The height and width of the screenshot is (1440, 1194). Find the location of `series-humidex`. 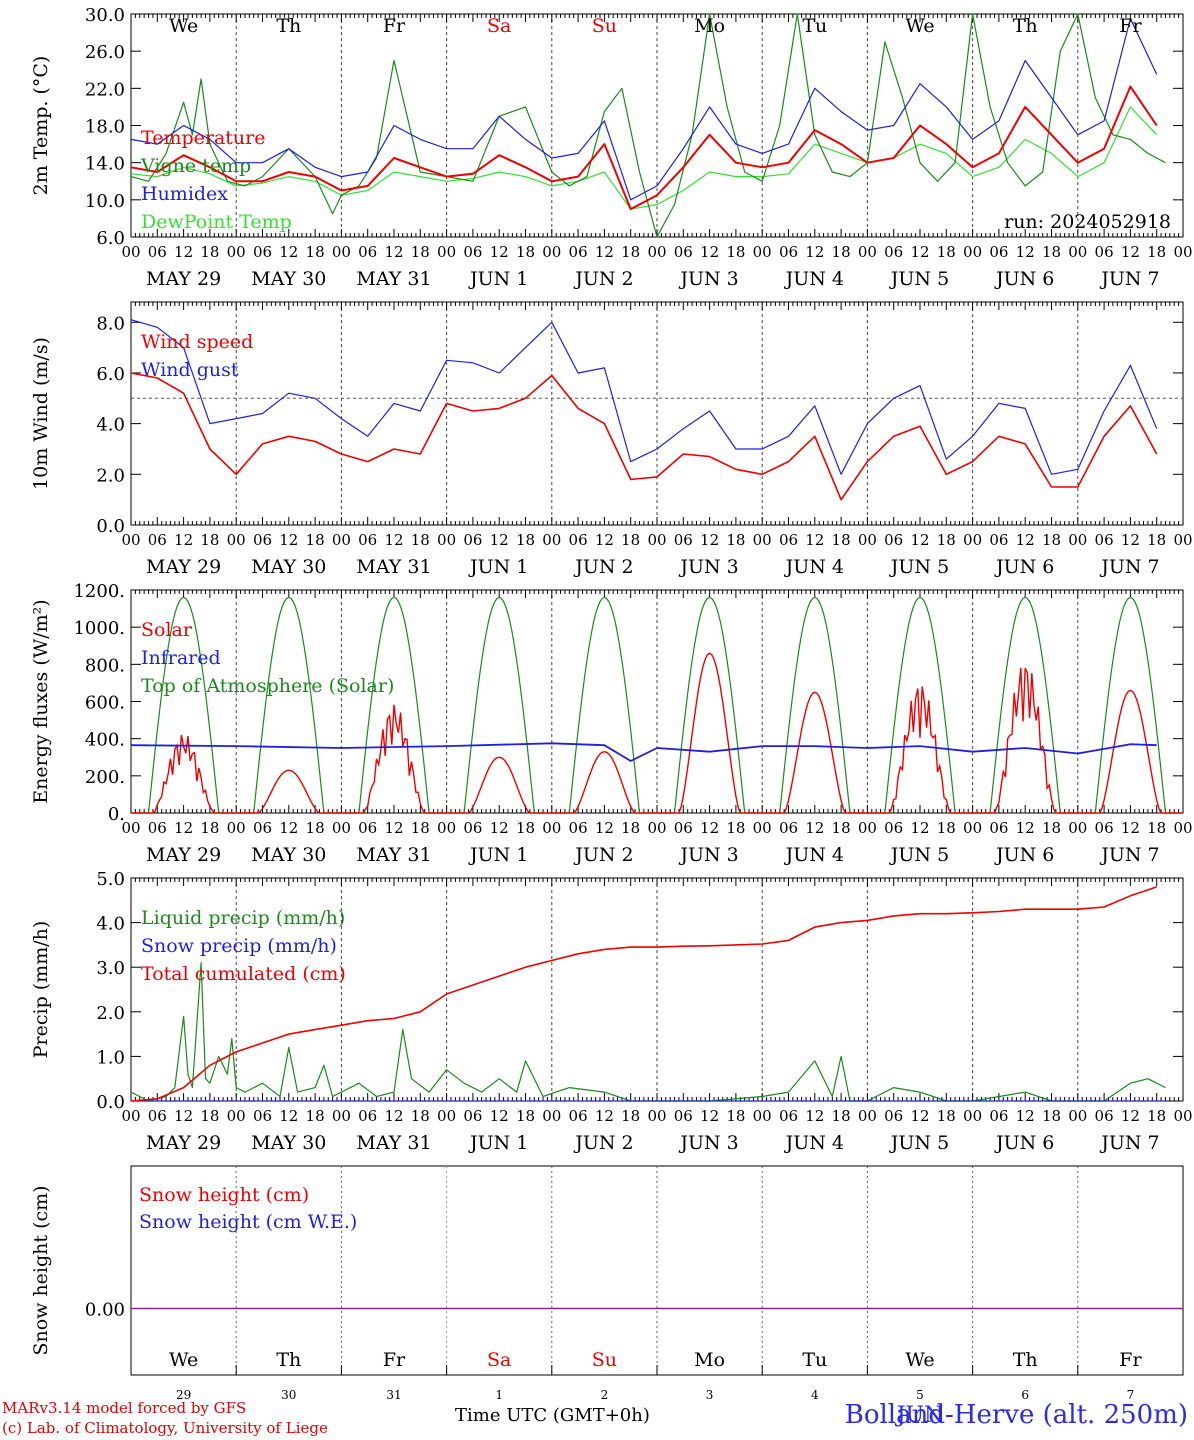

series-humidex is located at coordinates (644, 109).